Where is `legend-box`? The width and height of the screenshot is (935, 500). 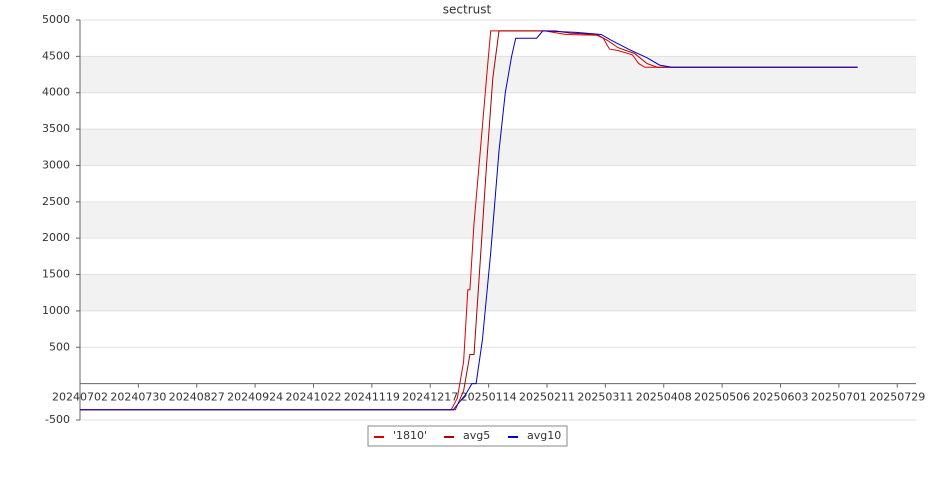 legend-box is located at coordinates (467, 436).